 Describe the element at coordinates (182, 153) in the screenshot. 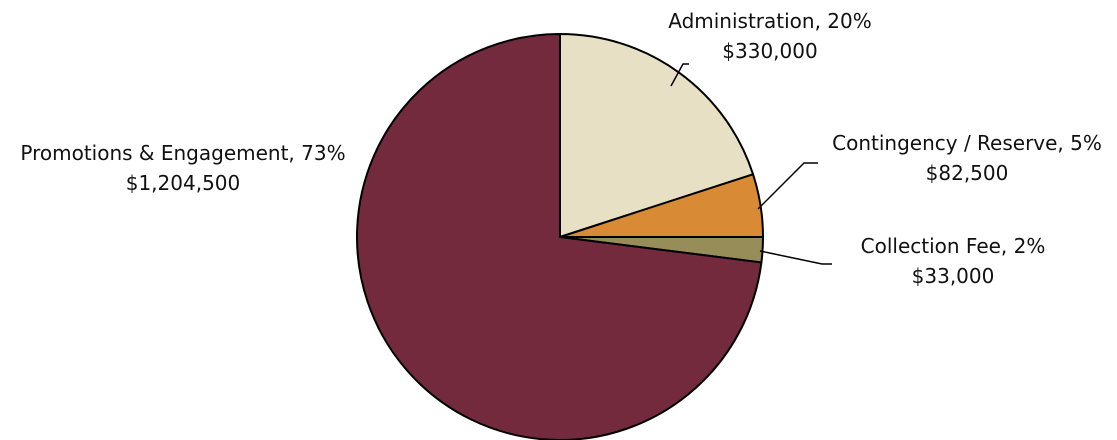

I see `label-promotions-name: Promotions & Engagement, 73%` at that location.